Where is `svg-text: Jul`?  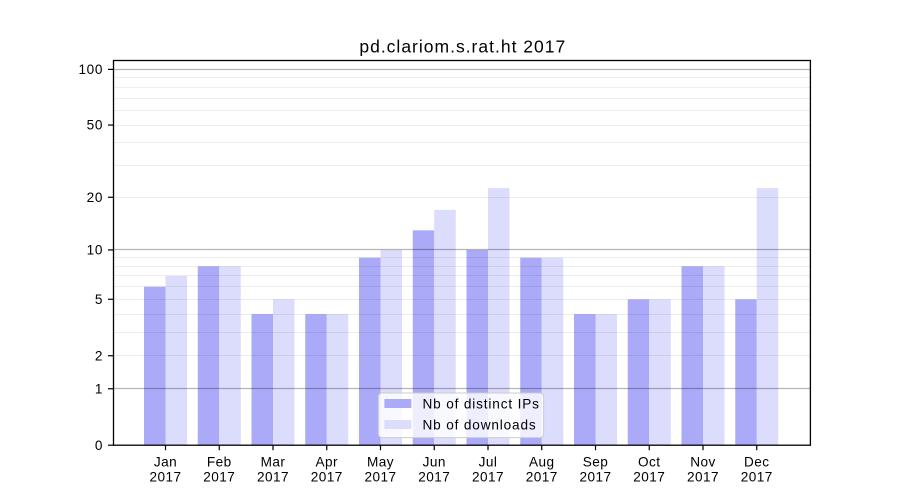 svg-text: Jul is located at coordinates (488, 462).